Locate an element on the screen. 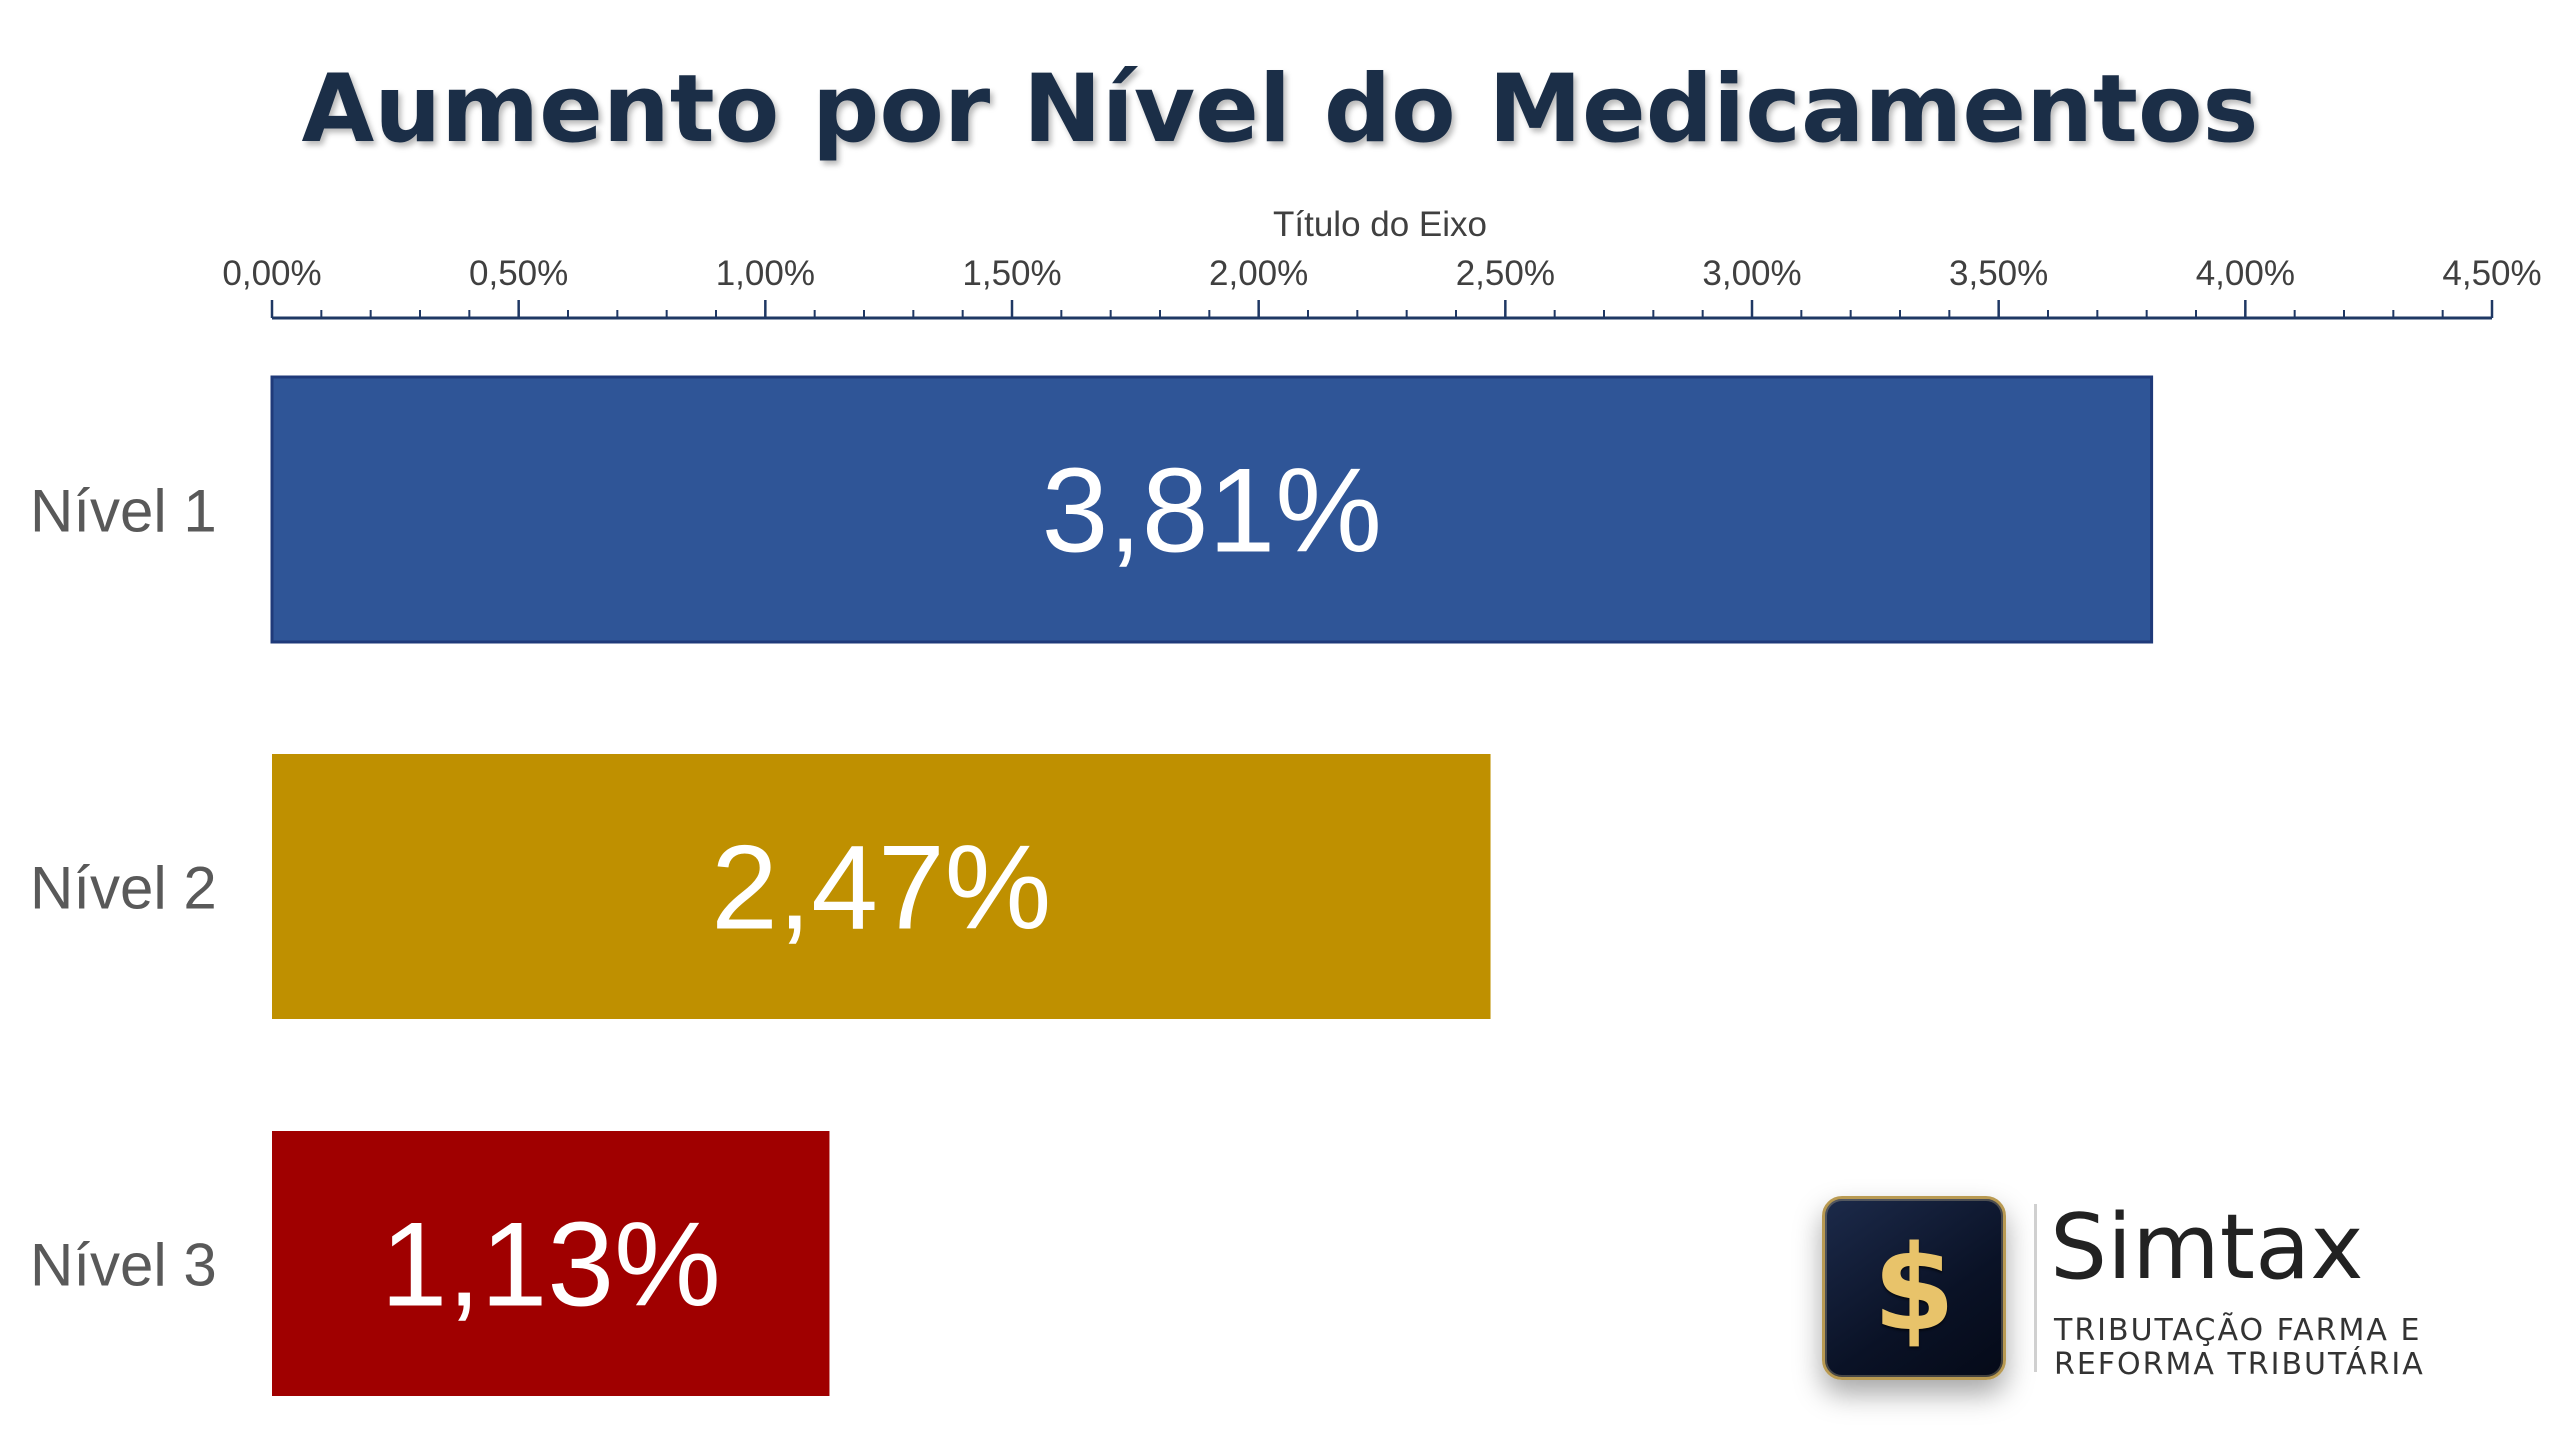 This screenshot has width=2560, height=1453. category-label: Nível 2 is located at coordinates (123, 888).